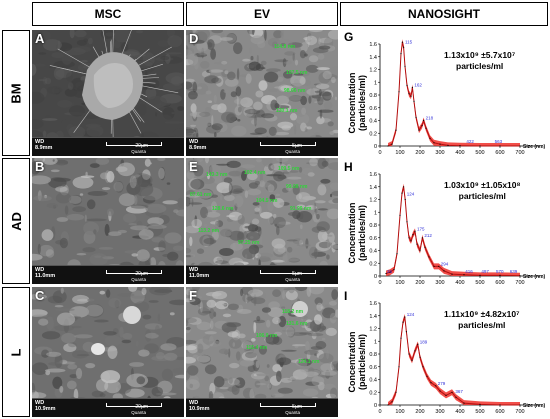  Describe the element at coordinates (267, 336) in the screenshot. I see `measurement-label: 106.9 nm` at that location.